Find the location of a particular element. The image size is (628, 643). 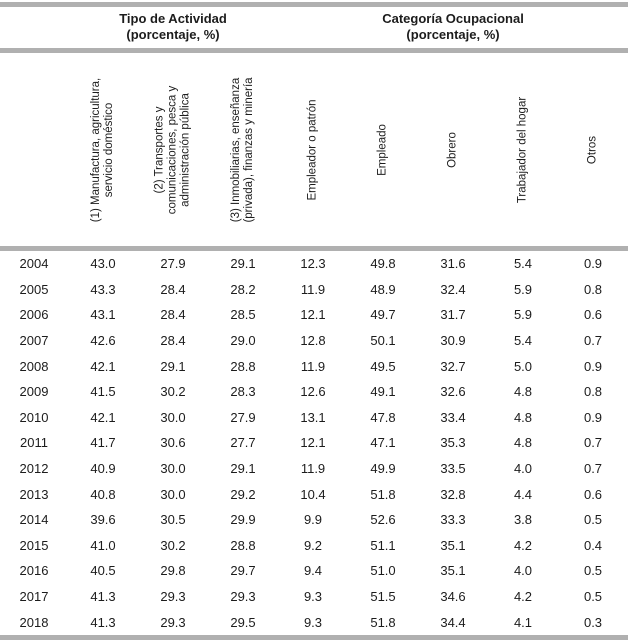

table-row: 2017 41.3 29.3 29.3 9.3 51.5 34.6 4.2 0.5 is located at coordinates (314, 597).